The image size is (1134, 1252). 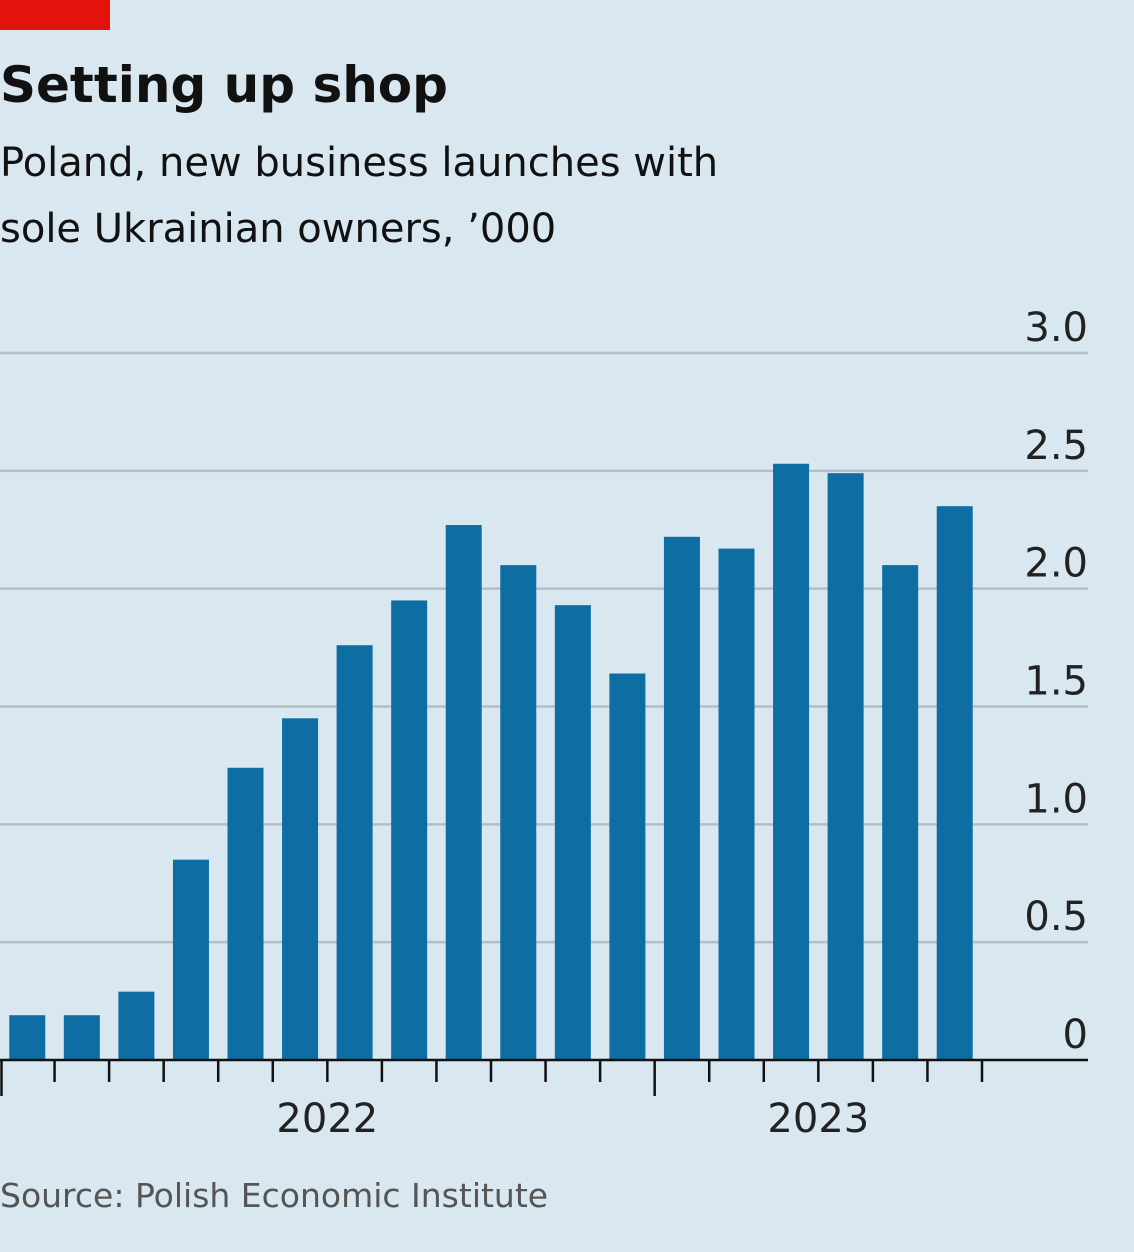 I want to click on source: Source: Polish Economic Institute, so click(x=274, y=1195).